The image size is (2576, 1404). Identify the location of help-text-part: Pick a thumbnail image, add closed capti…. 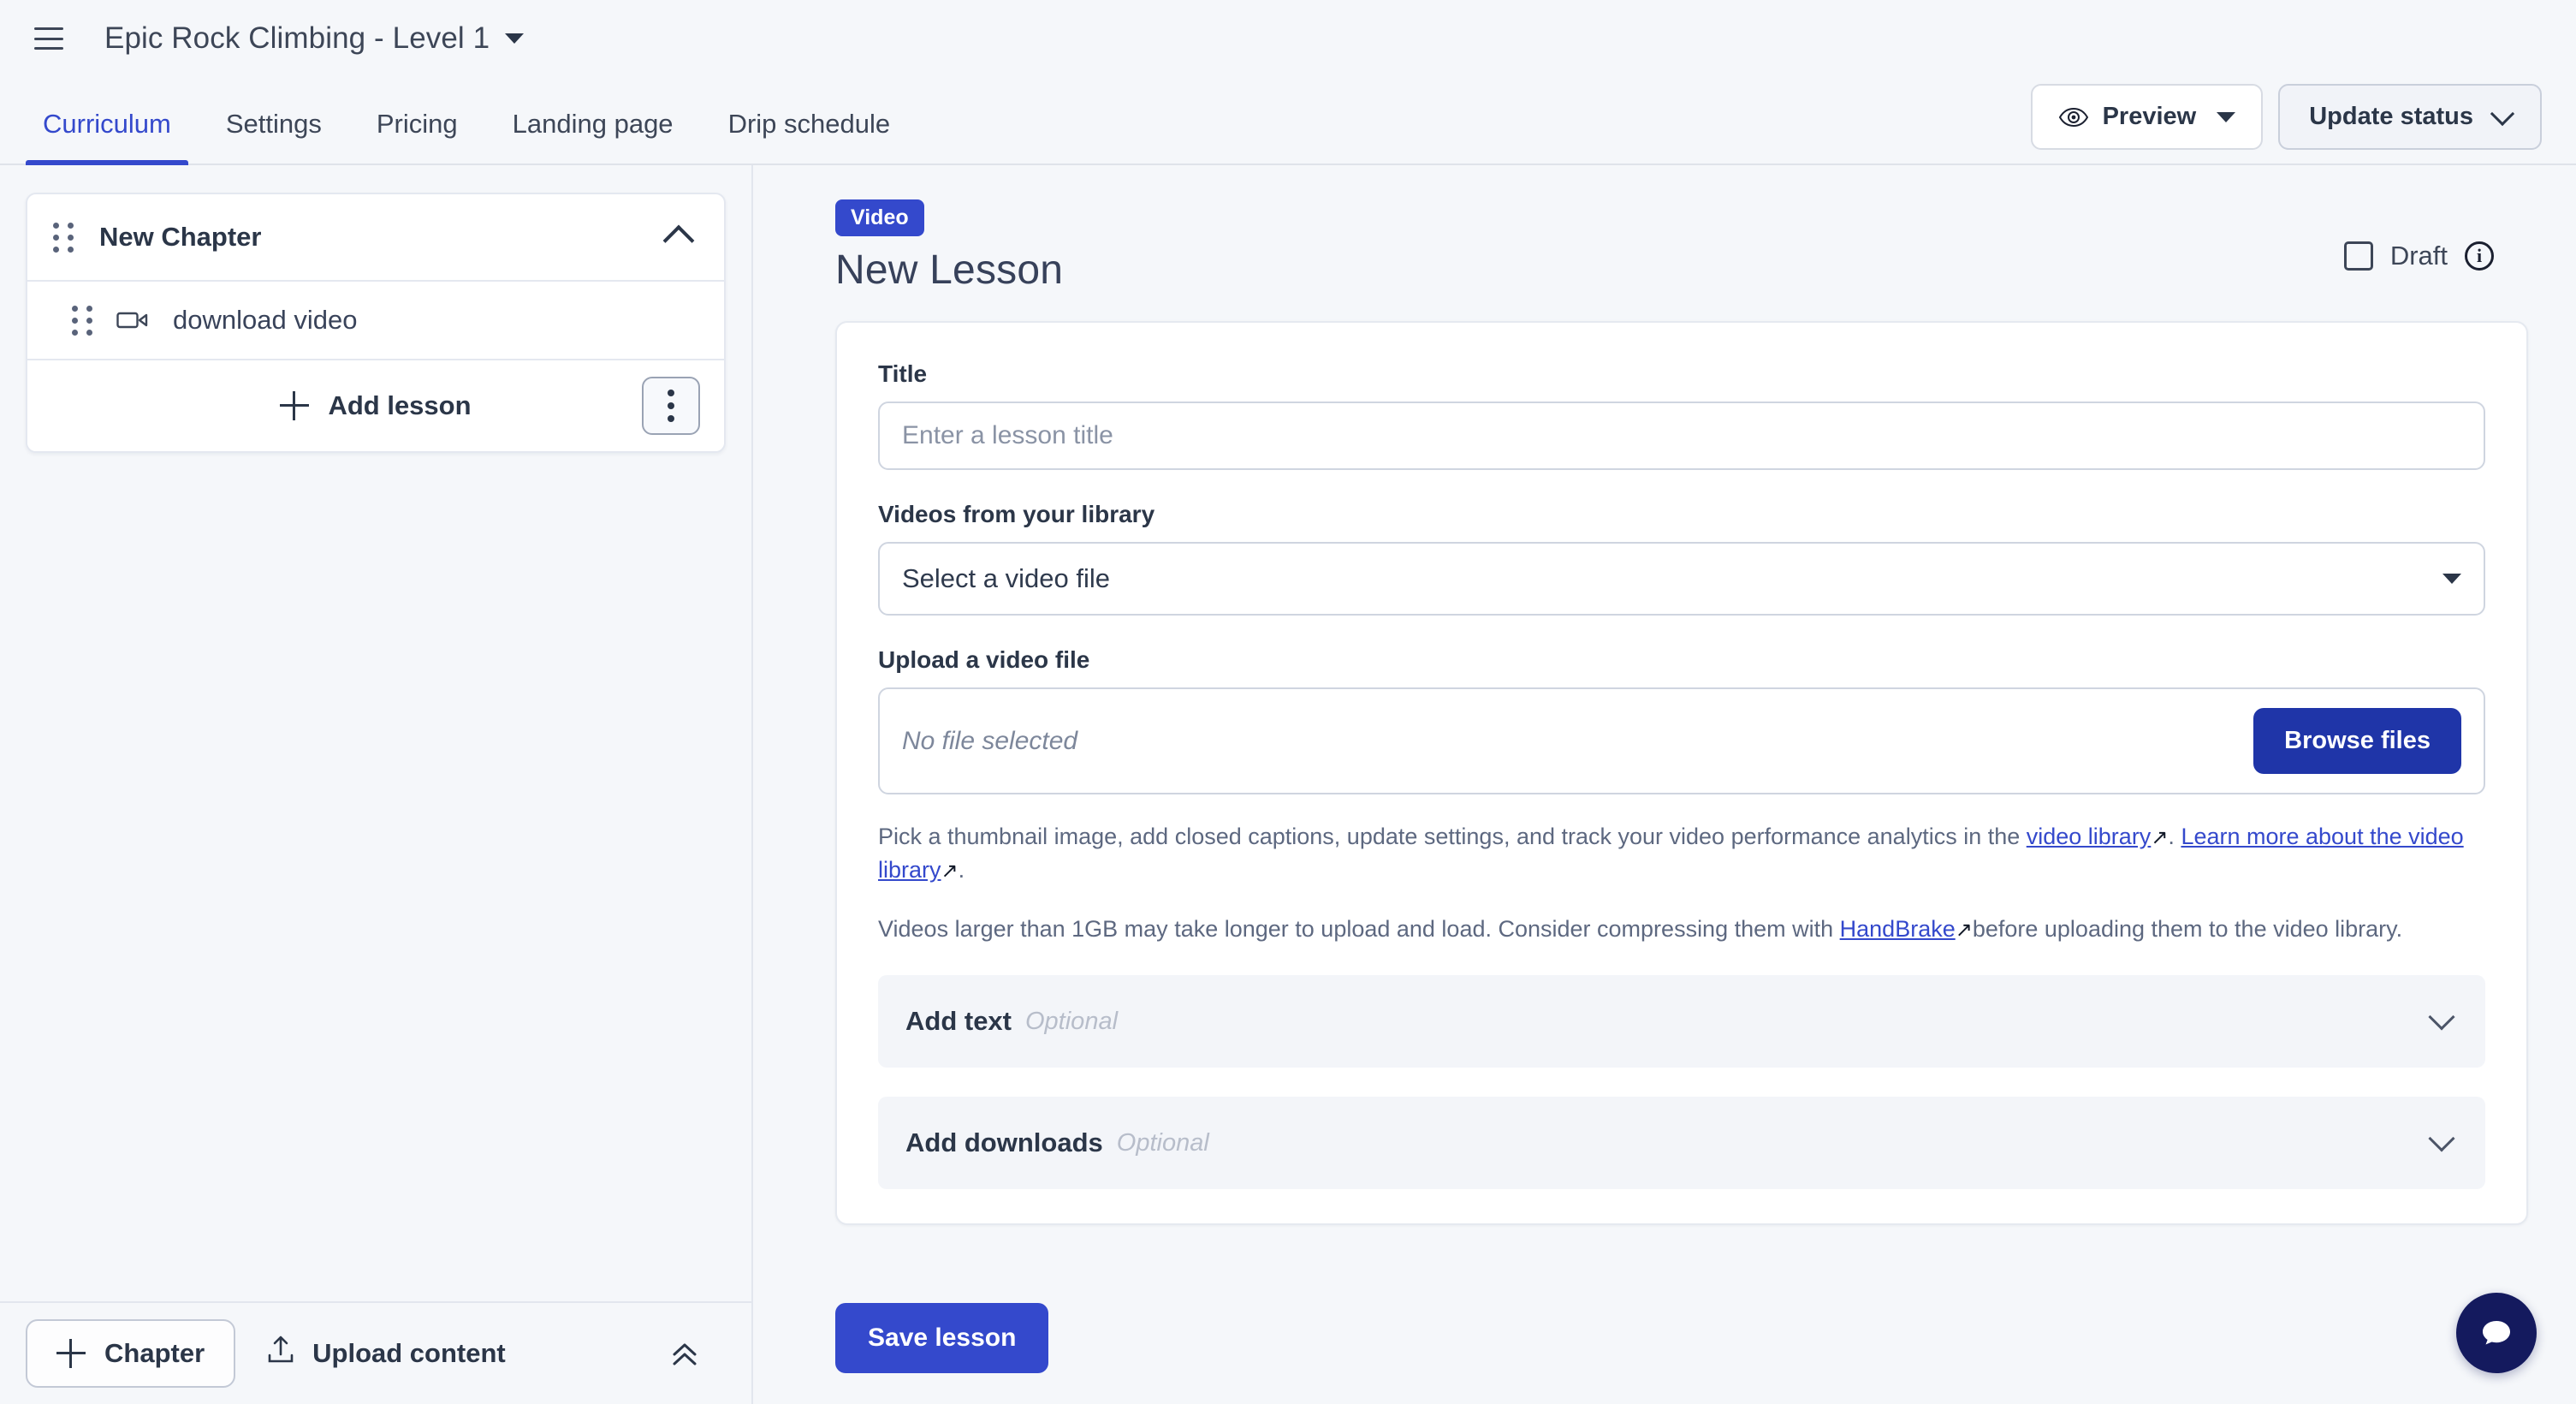
(1452, 836).